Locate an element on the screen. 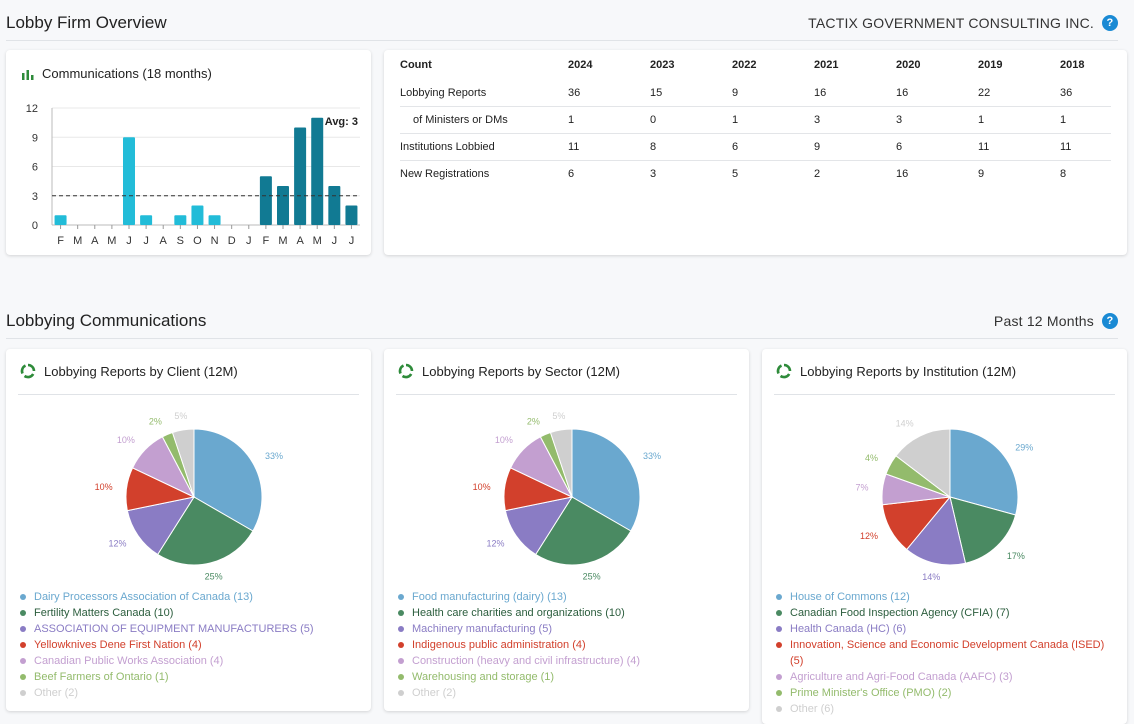  pie-chart: 29% 17% 14% 12% 7% 4% 14% is located at coordinates (945, 500).